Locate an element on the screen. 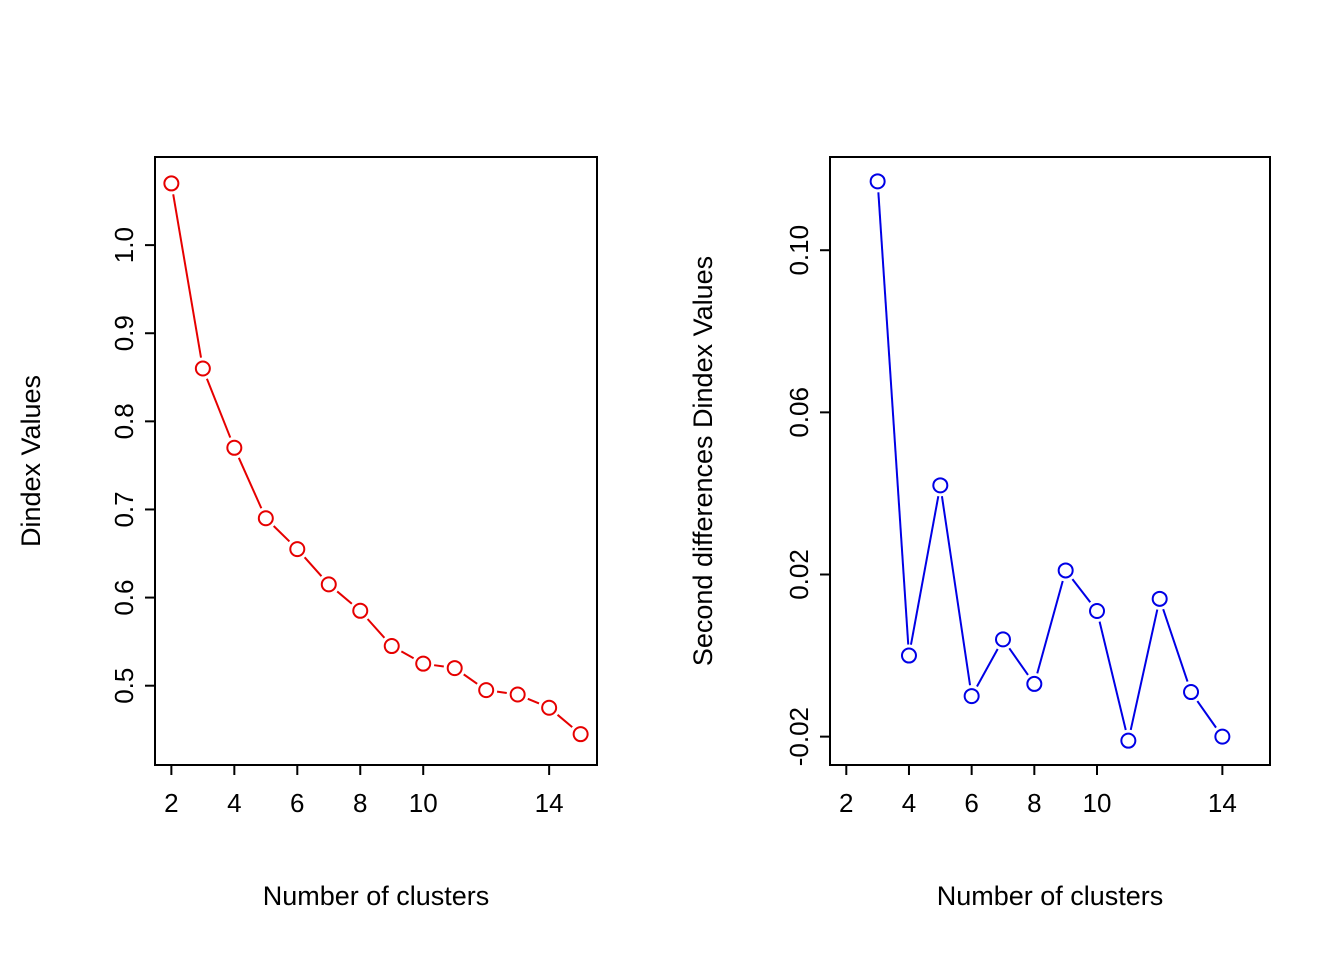  y-tick-label: 0.7 is located at coordinates (124, 509).